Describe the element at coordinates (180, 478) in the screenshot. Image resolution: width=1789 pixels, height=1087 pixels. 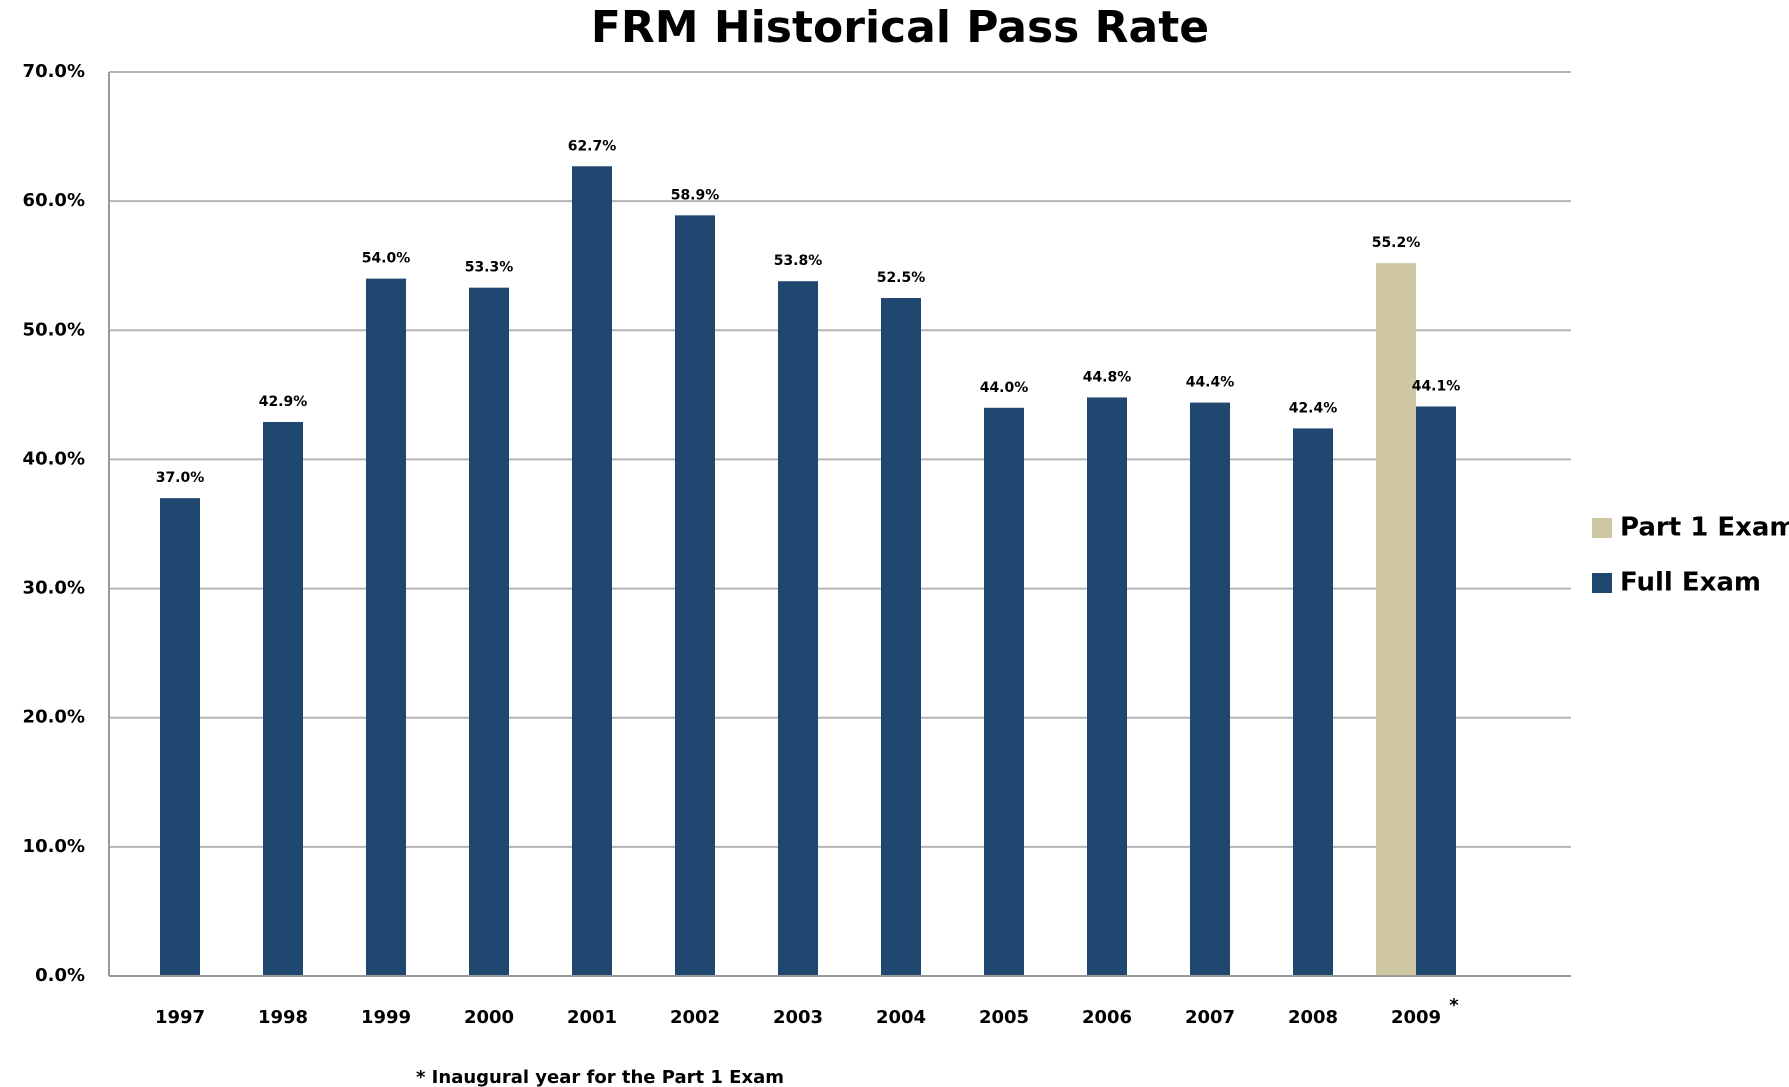
I see `data-label: 37.0%` at that location.